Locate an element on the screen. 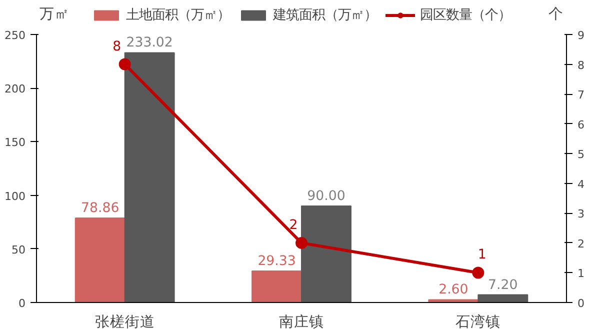 The height and width of the screenshot is (329, 592). data-label: 2.60 is located at coordinates (453, 290).